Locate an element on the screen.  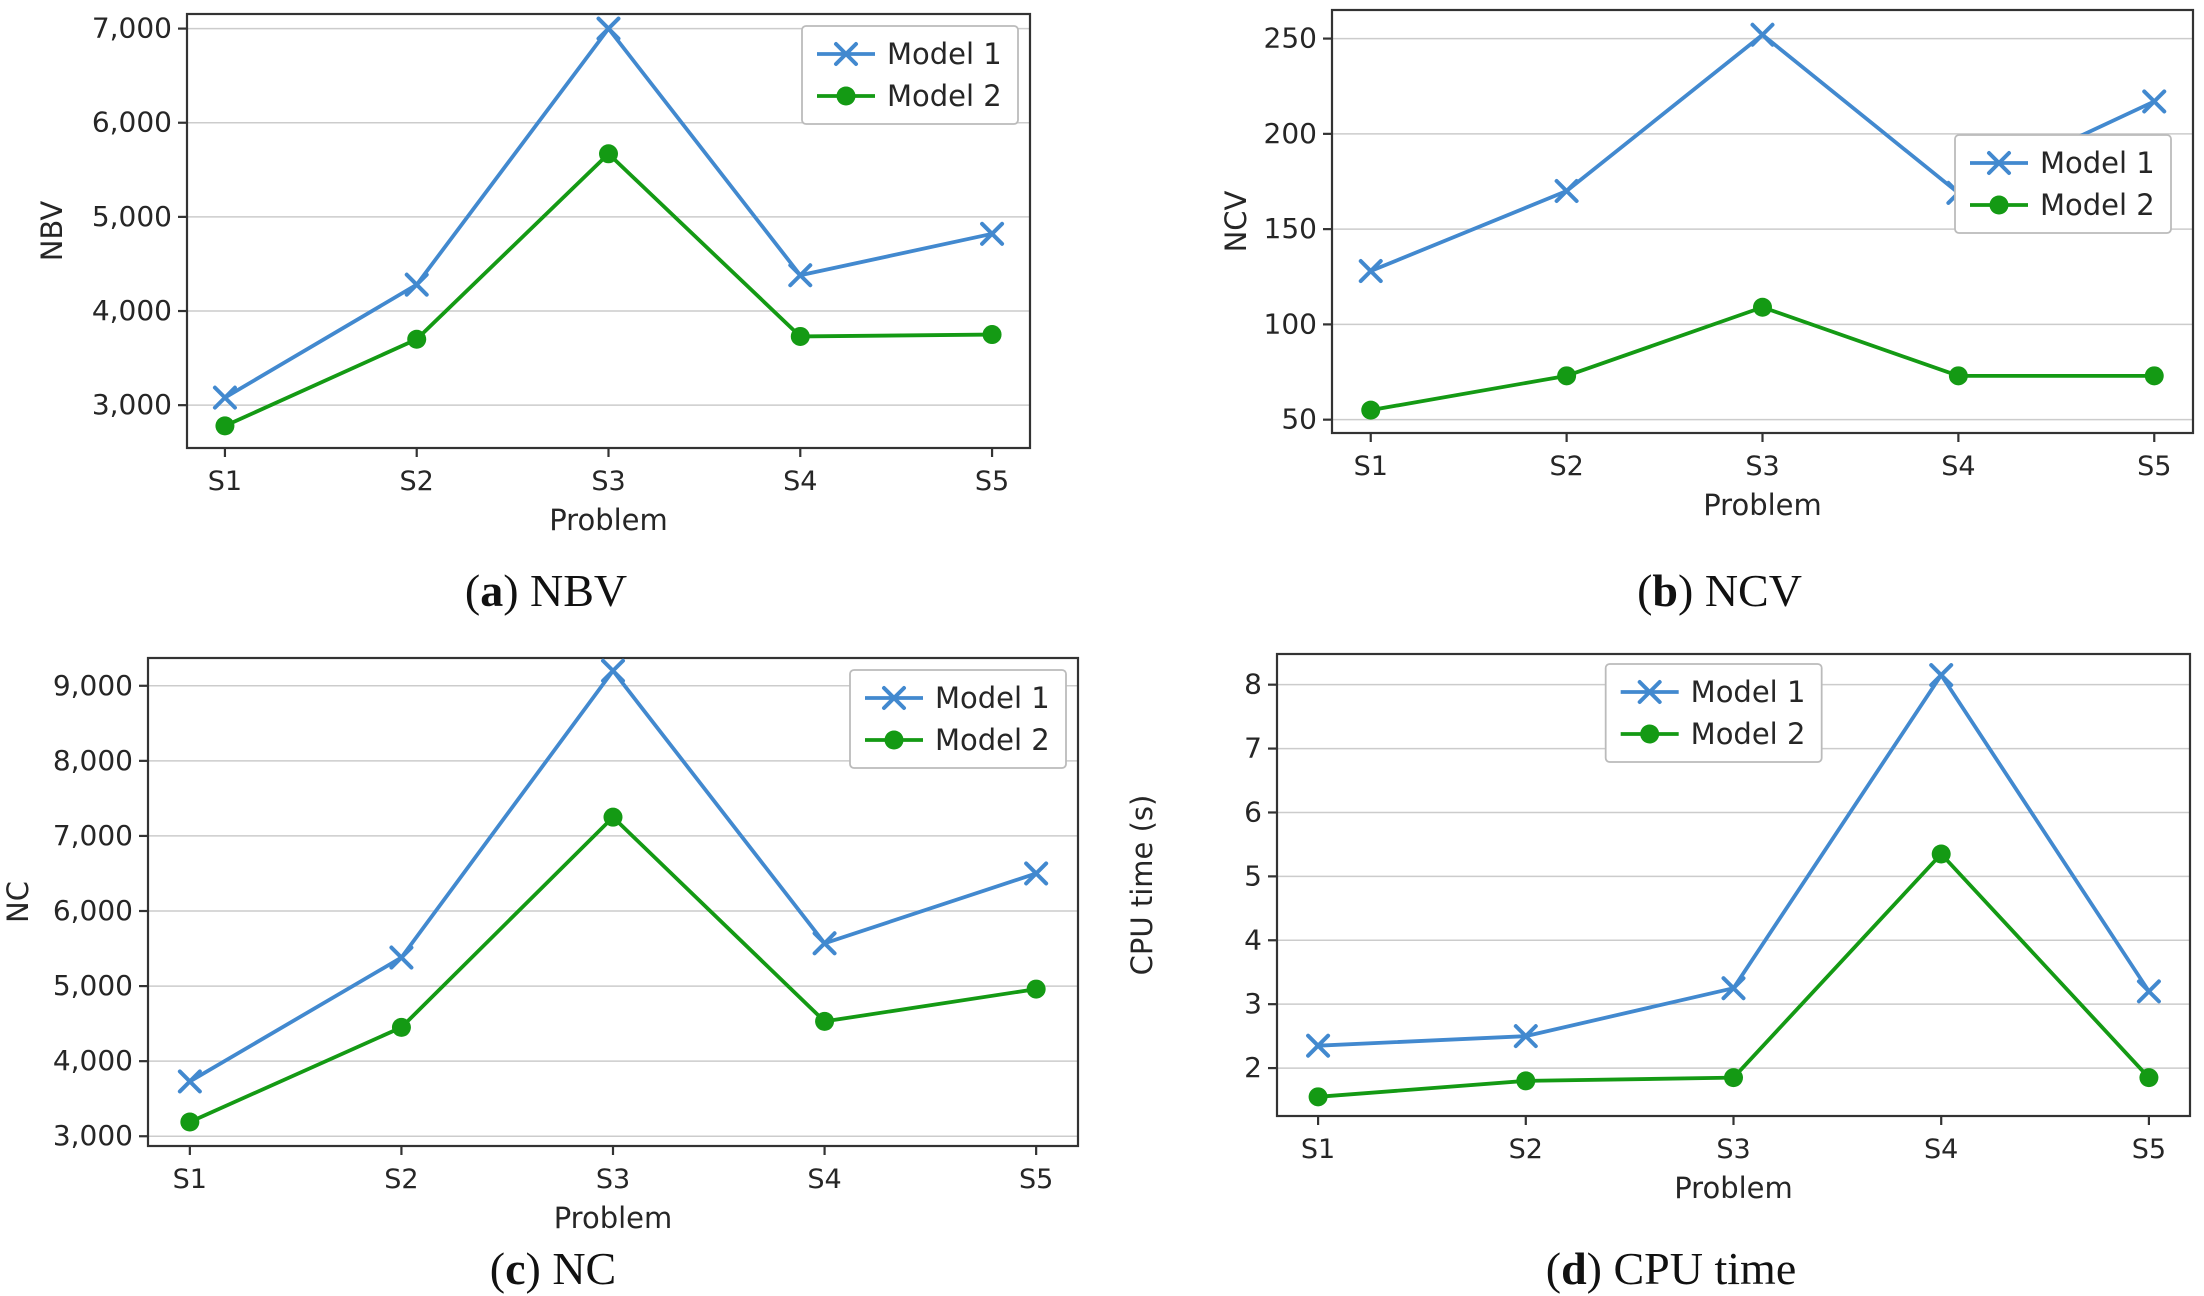
y-axis-label: NBV is located at coordinates (52, 231).